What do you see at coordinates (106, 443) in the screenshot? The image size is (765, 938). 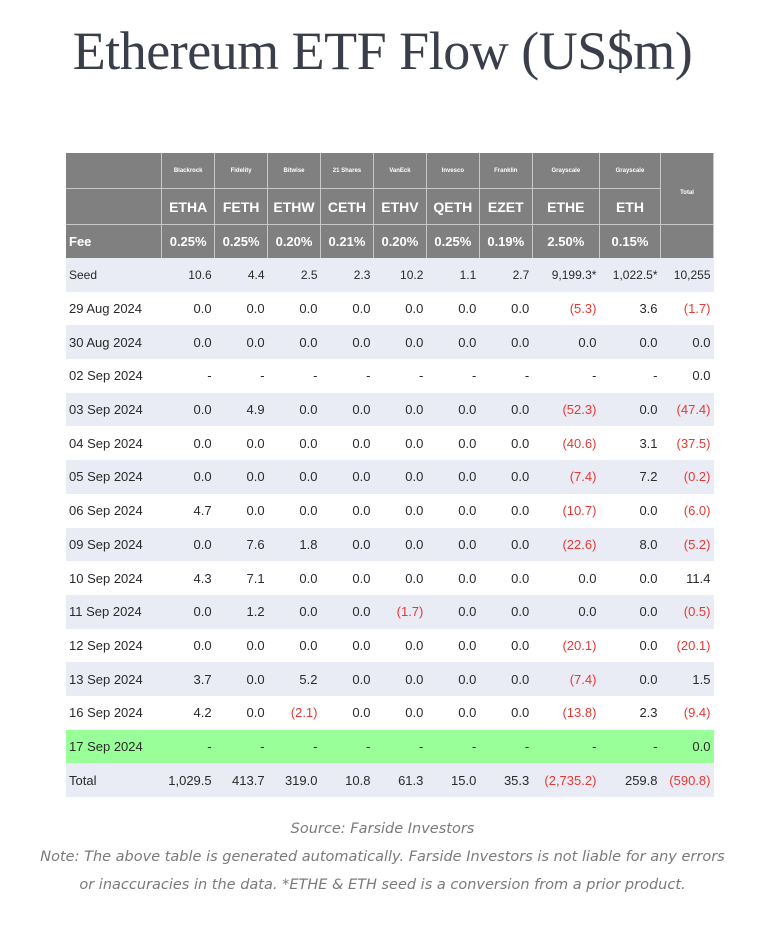 I see `row-date-label: 04 Sep 2024` at bounding box center [106, 443].